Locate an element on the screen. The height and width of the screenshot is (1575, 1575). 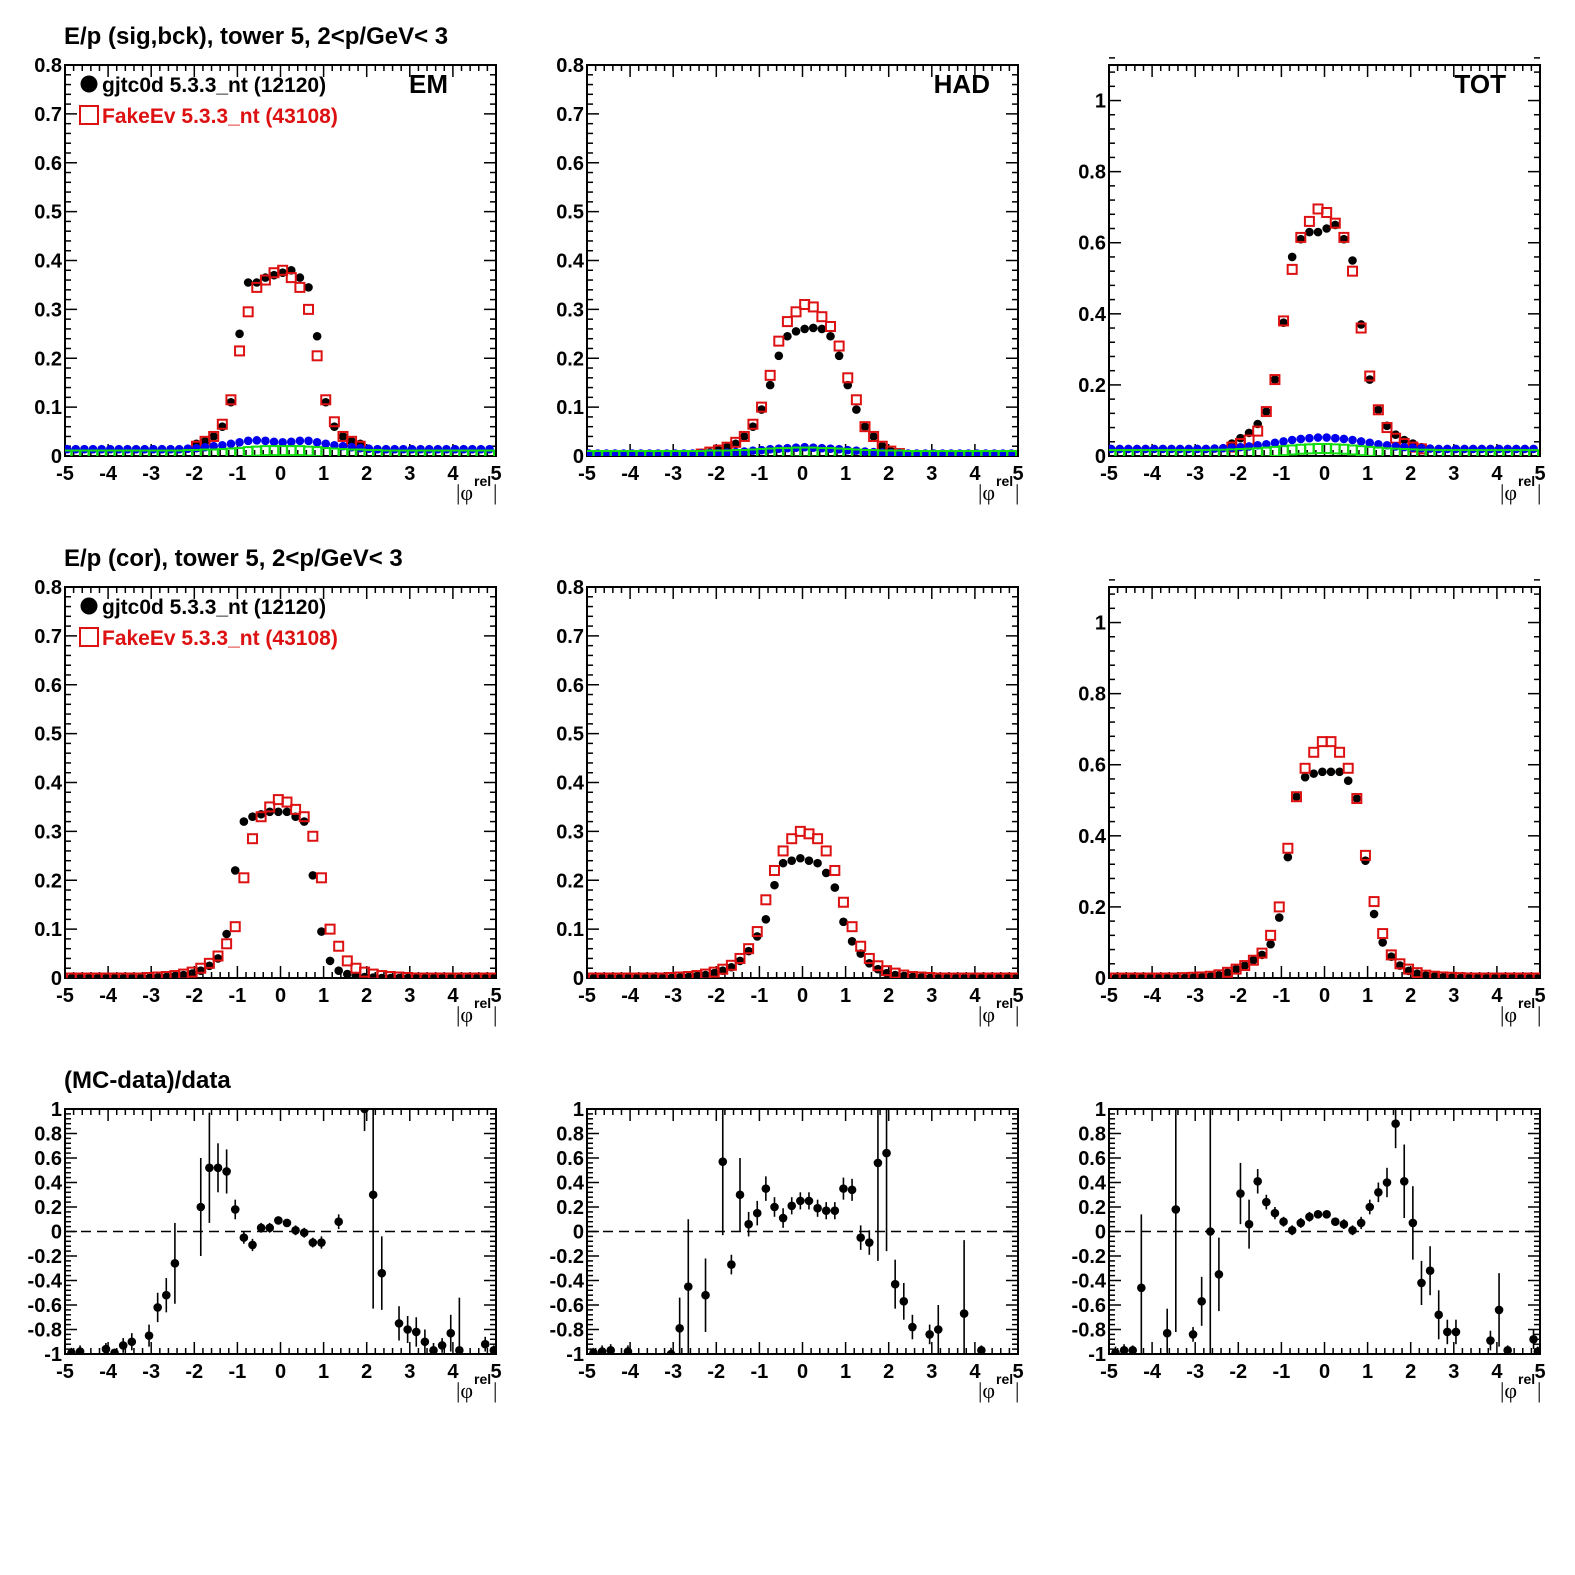
x-tick-label: -1 is located at coordinates (238, 1372).